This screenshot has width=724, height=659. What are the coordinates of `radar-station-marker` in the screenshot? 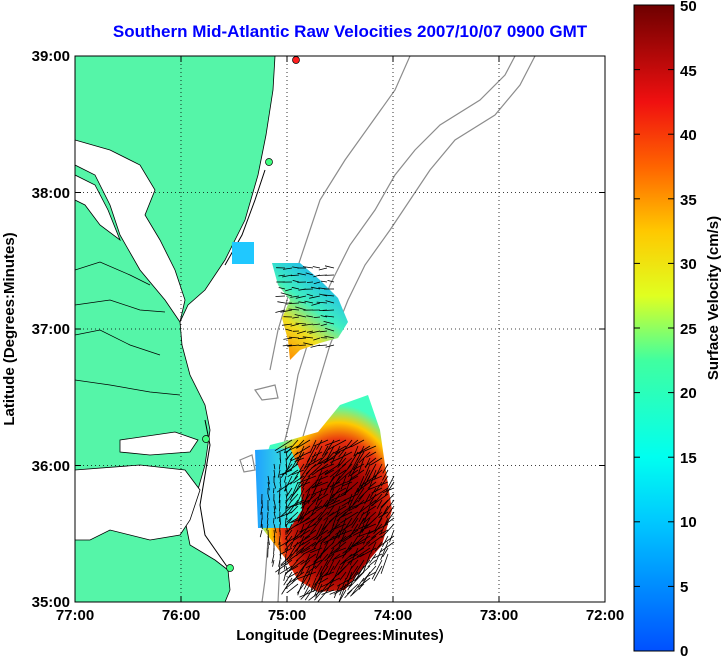 It's located at (269, 162).